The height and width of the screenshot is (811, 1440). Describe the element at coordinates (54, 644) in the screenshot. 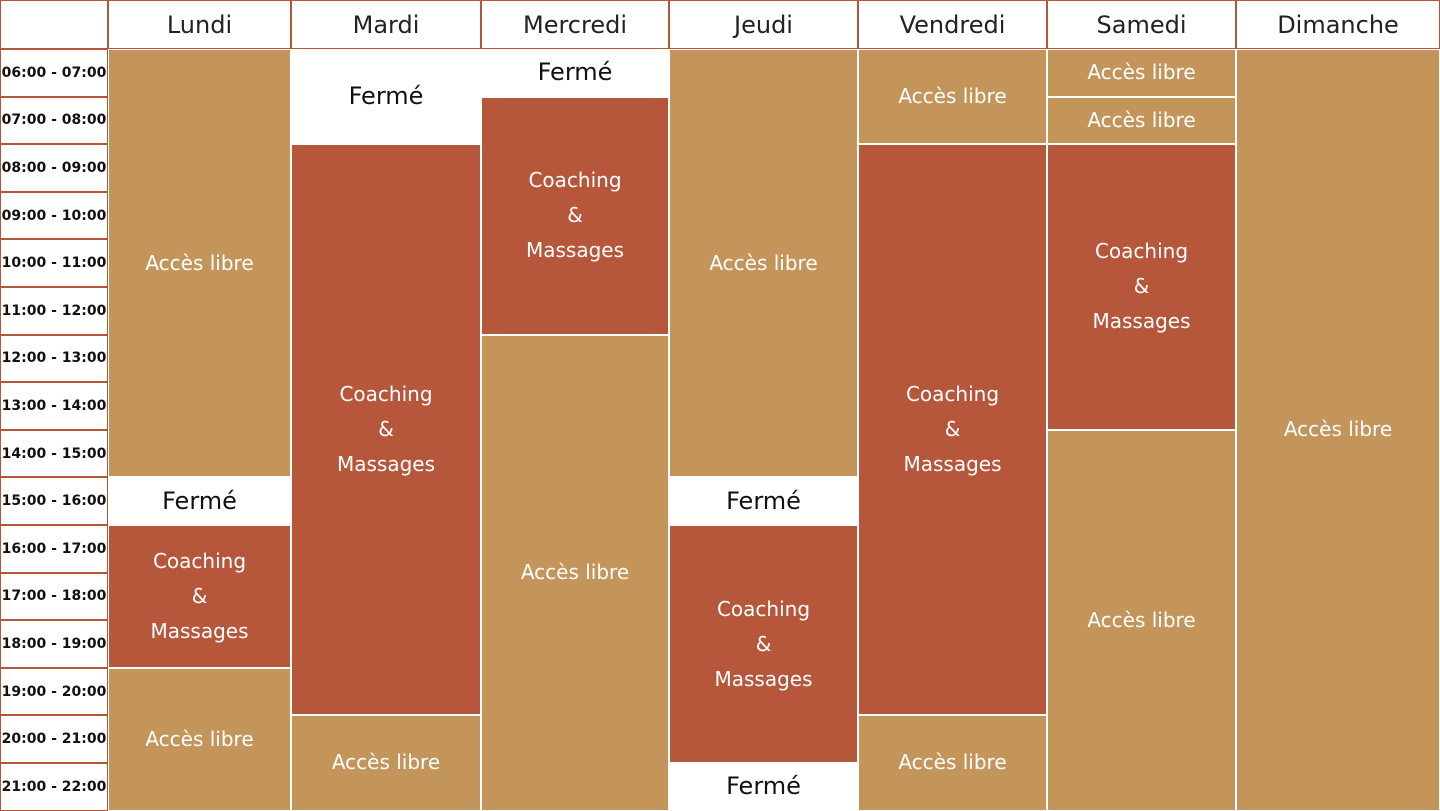

I see `time-slot-label: 18:00 - 19:00` at that location.